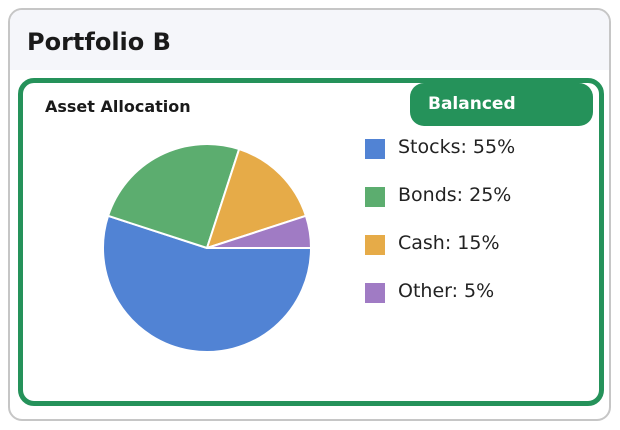 The height and width of the screenshot is (430, 620). Describe the element at coordinates (99, 42) in the screenshot. I see `portfolio-title: Portfolio B` at that location.